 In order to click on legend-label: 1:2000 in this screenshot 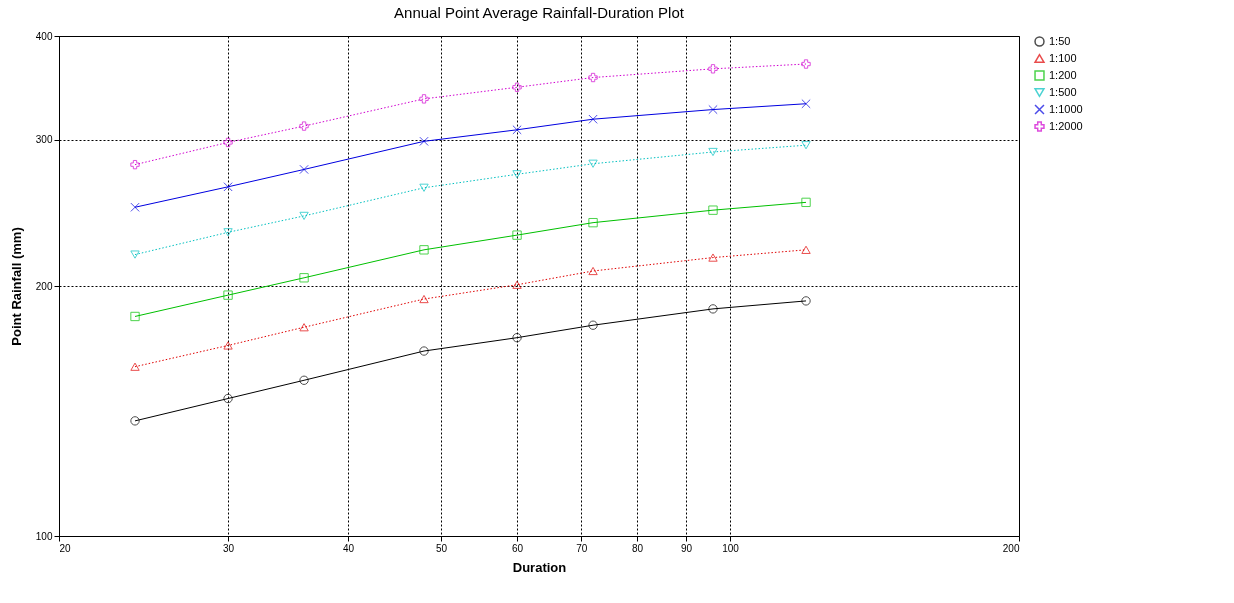, I will do `click(1066, 125)`.